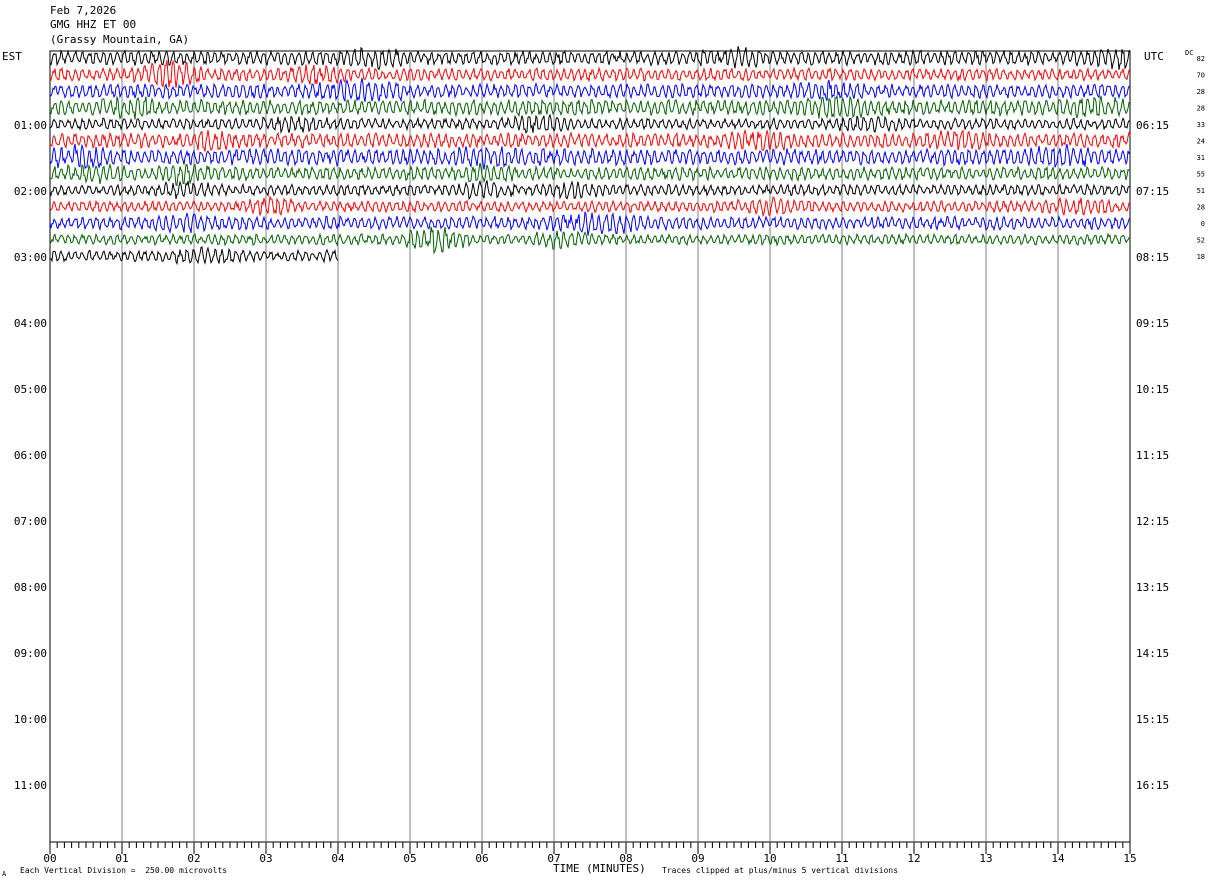  I want to click on left-hour-label: 01:00, so click(30, 125).